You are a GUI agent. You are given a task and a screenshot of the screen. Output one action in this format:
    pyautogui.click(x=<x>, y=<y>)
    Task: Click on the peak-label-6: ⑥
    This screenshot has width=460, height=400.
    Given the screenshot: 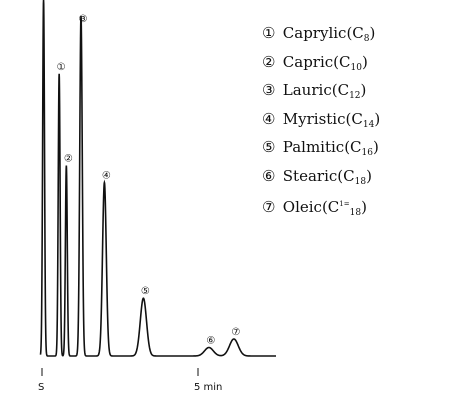 What is the action you would take?
    pyautogui.click(x=210, y=341)
    